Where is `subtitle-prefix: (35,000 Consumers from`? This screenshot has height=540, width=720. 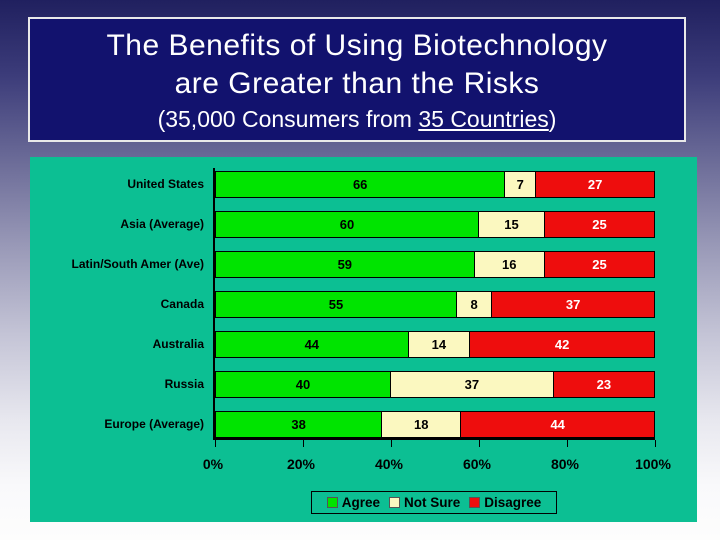
subtitle-prefix: (35,000 Consumers from is located at coordinates (288, 119).